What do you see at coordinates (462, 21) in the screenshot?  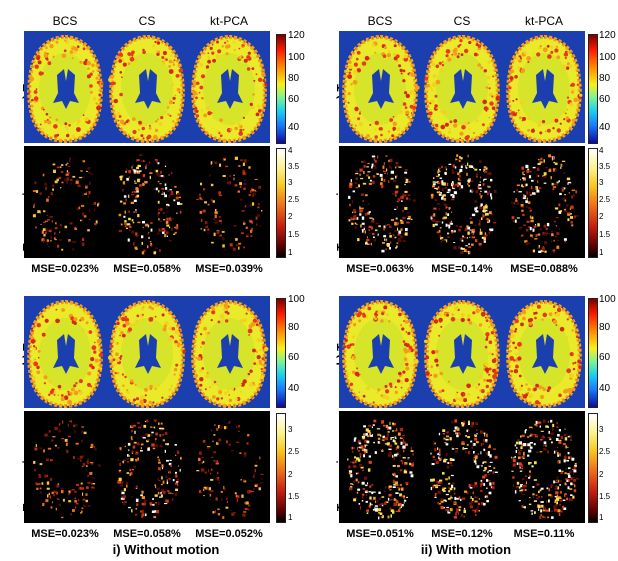 I see `column-header-cs: CS` at bounding box center [462, 21].